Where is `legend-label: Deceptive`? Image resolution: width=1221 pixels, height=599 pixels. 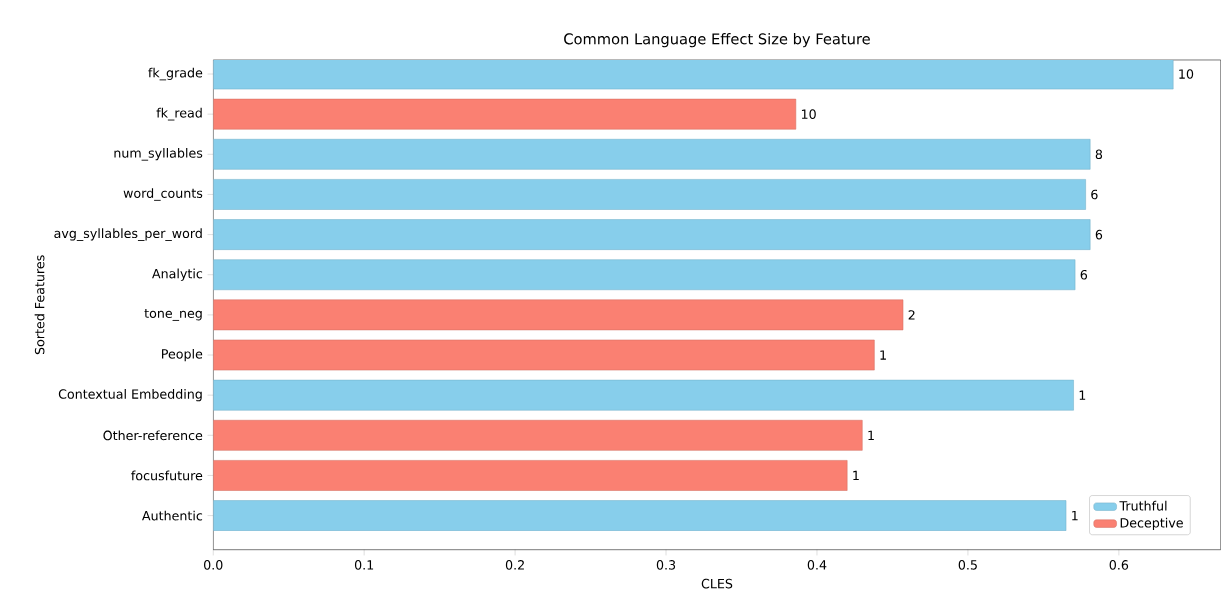 legend-label: Deceptive is located at coordinates (1151, 524).